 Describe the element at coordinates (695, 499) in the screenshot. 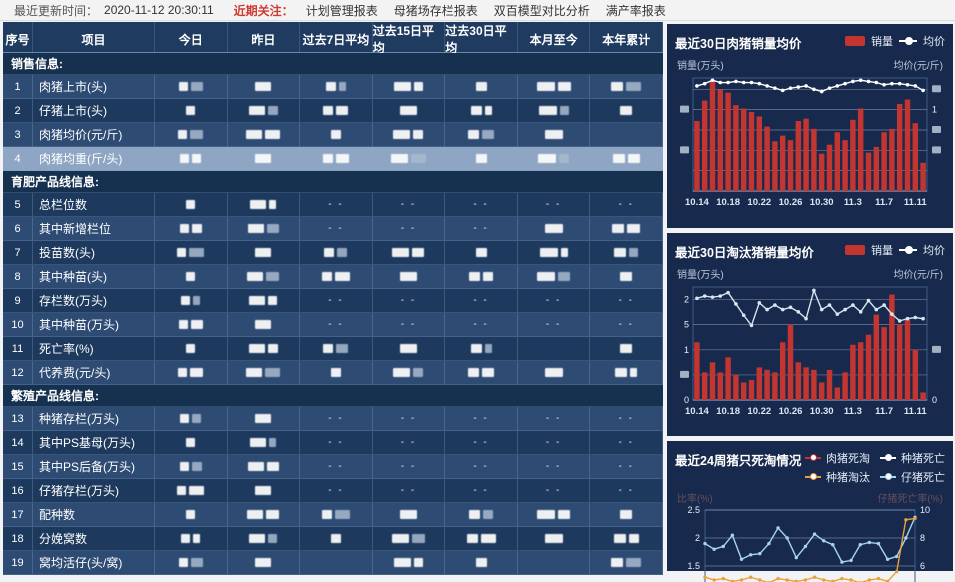

I see `chart3-left-axis-label: 比率(%)` at that location.